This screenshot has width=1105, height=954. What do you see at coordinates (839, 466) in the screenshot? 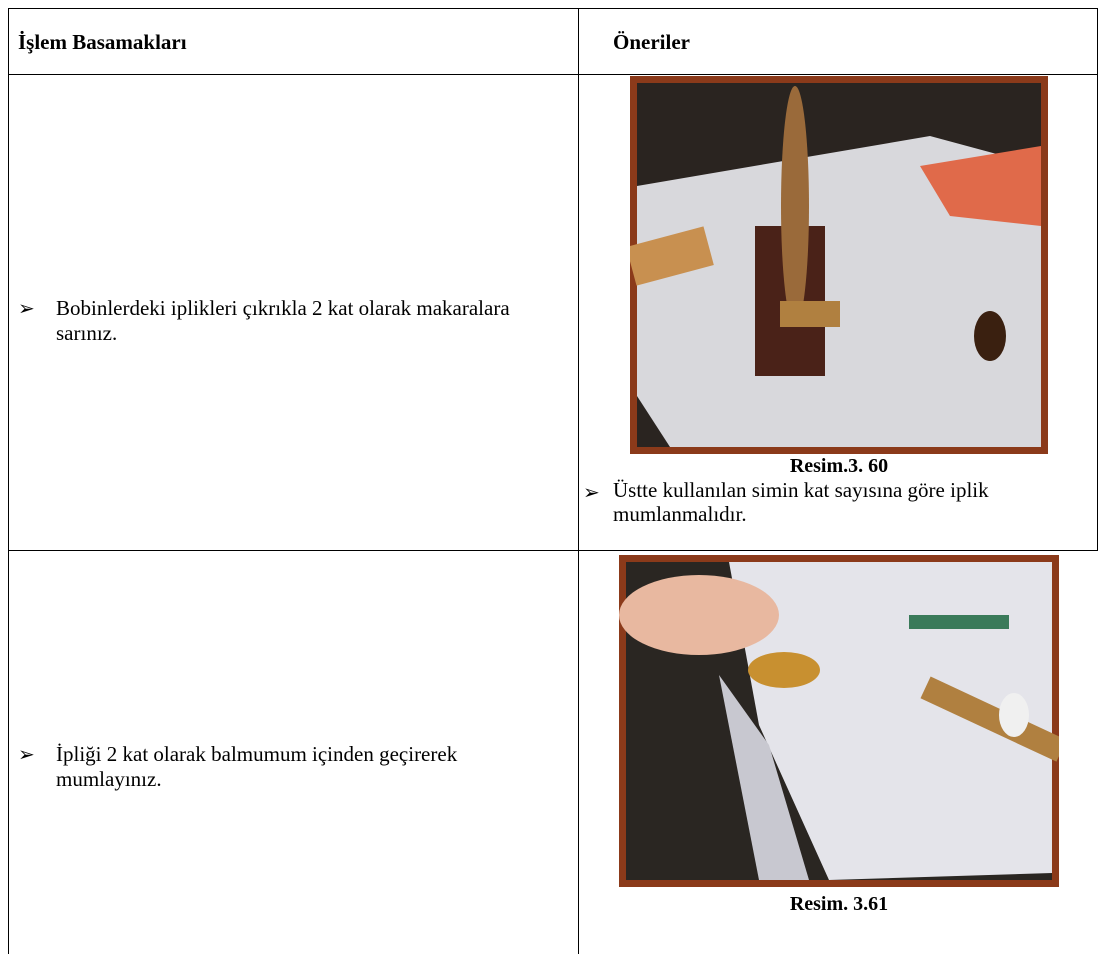
I see `caption: Resim.3. 60` at bounding box center [839, 466].